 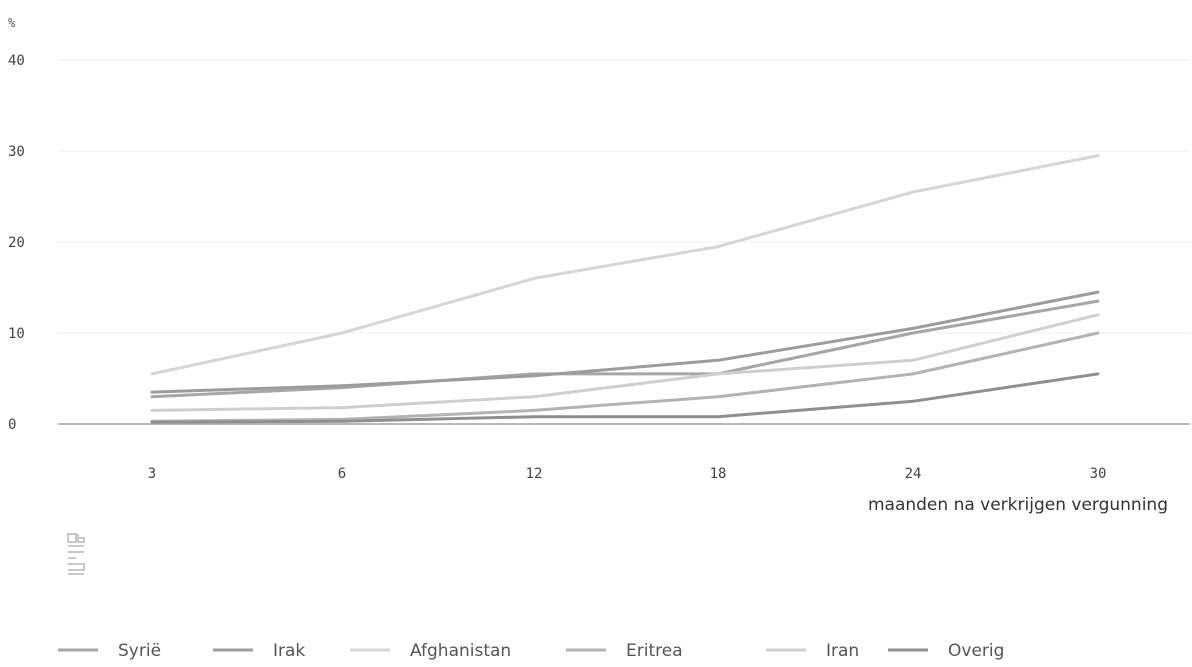 What do you see at coordinates (12, 425) in the screenshot?
I see `y-tick-label: 0` at bounding box center [12, 425].